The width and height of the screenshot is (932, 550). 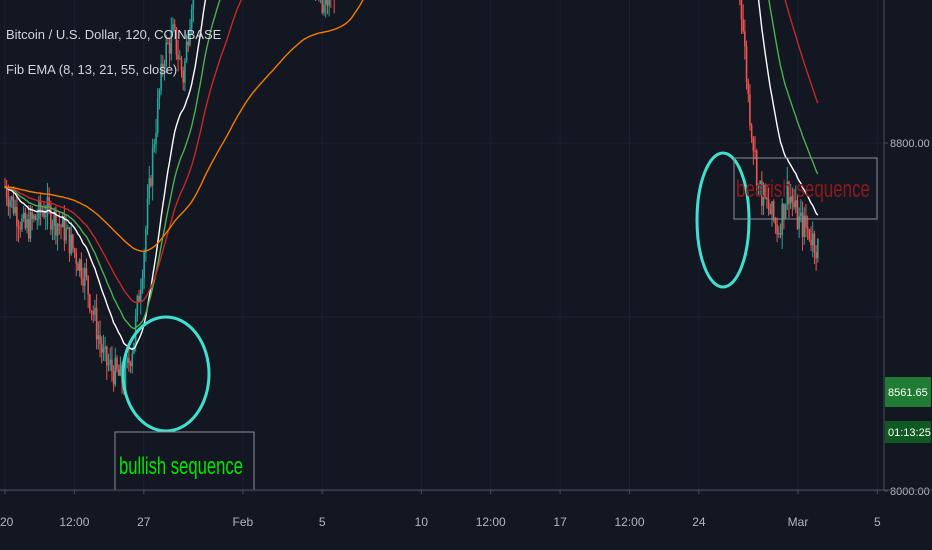 What do you see at coordinates (723, 220) in the screenshot?
I see `bearish-circle` at bounding box center [723, 220].